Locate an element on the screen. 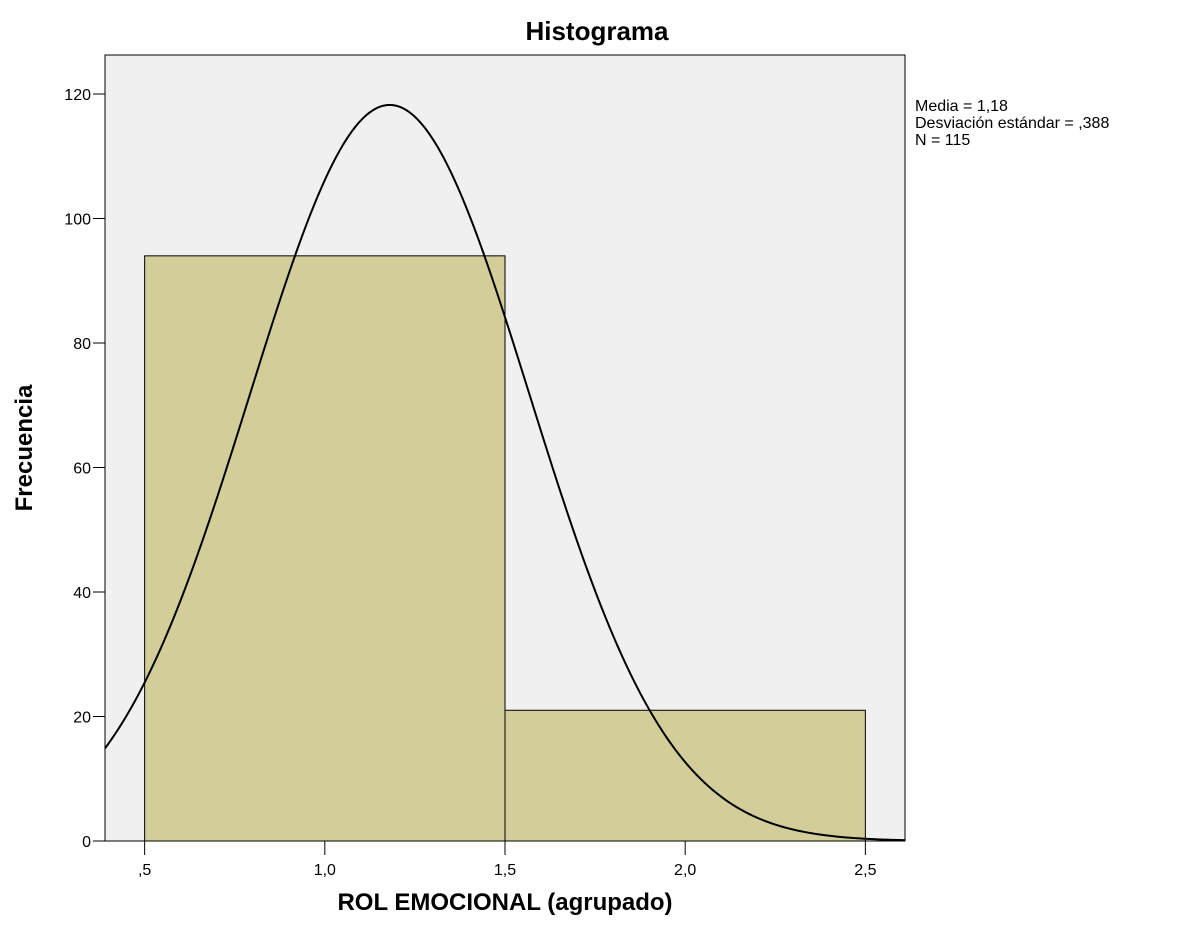 The height and width of the screenshot is (928, 1181). y-tick-label: 80 is located at coordinates (82, 344).